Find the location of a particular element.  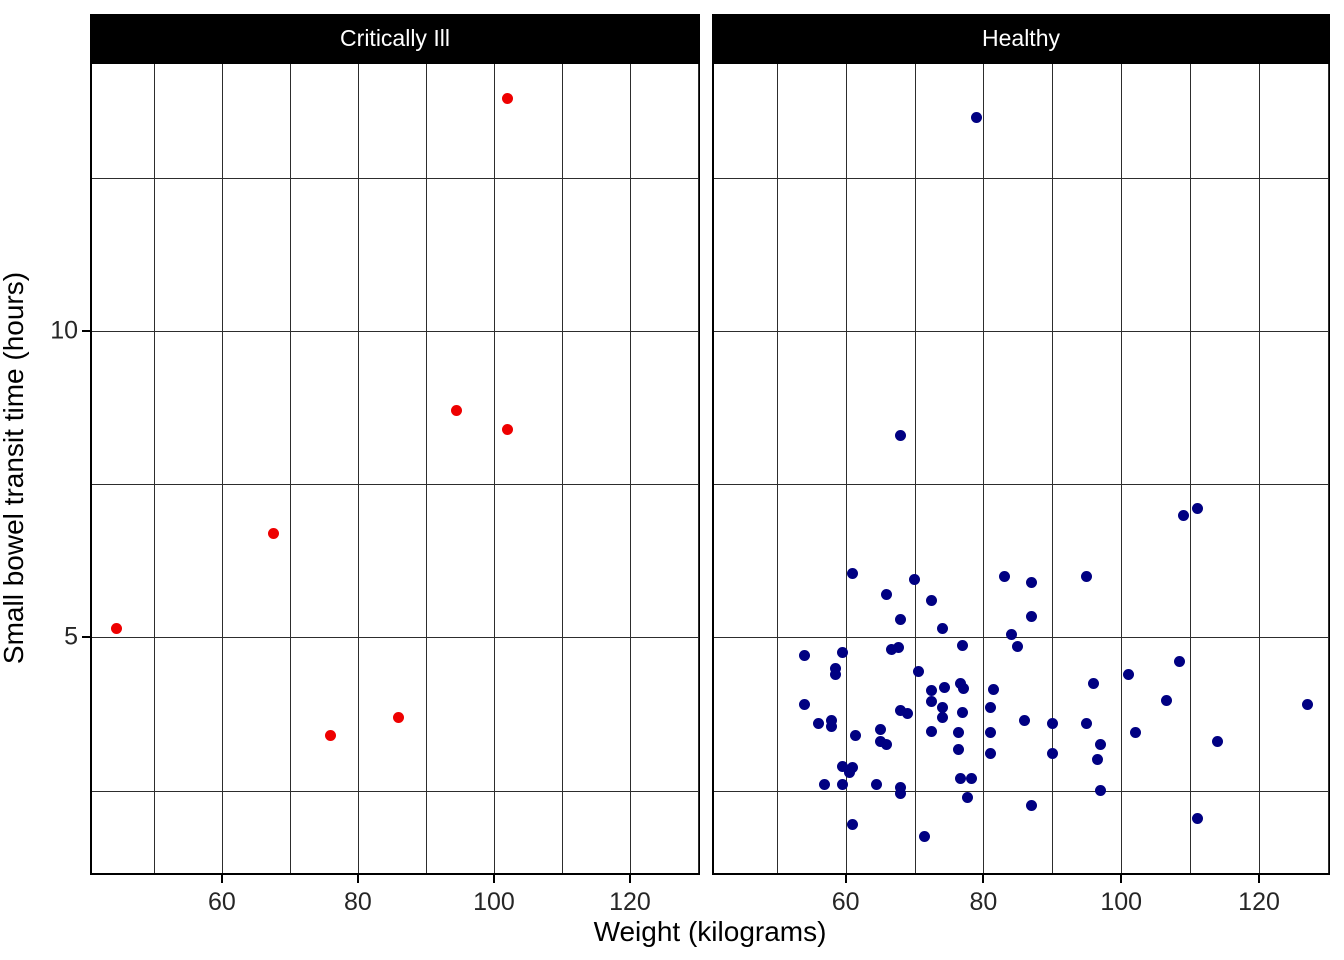

facet-strip-healthy: Healthy is located at coordinates (1021, 38).